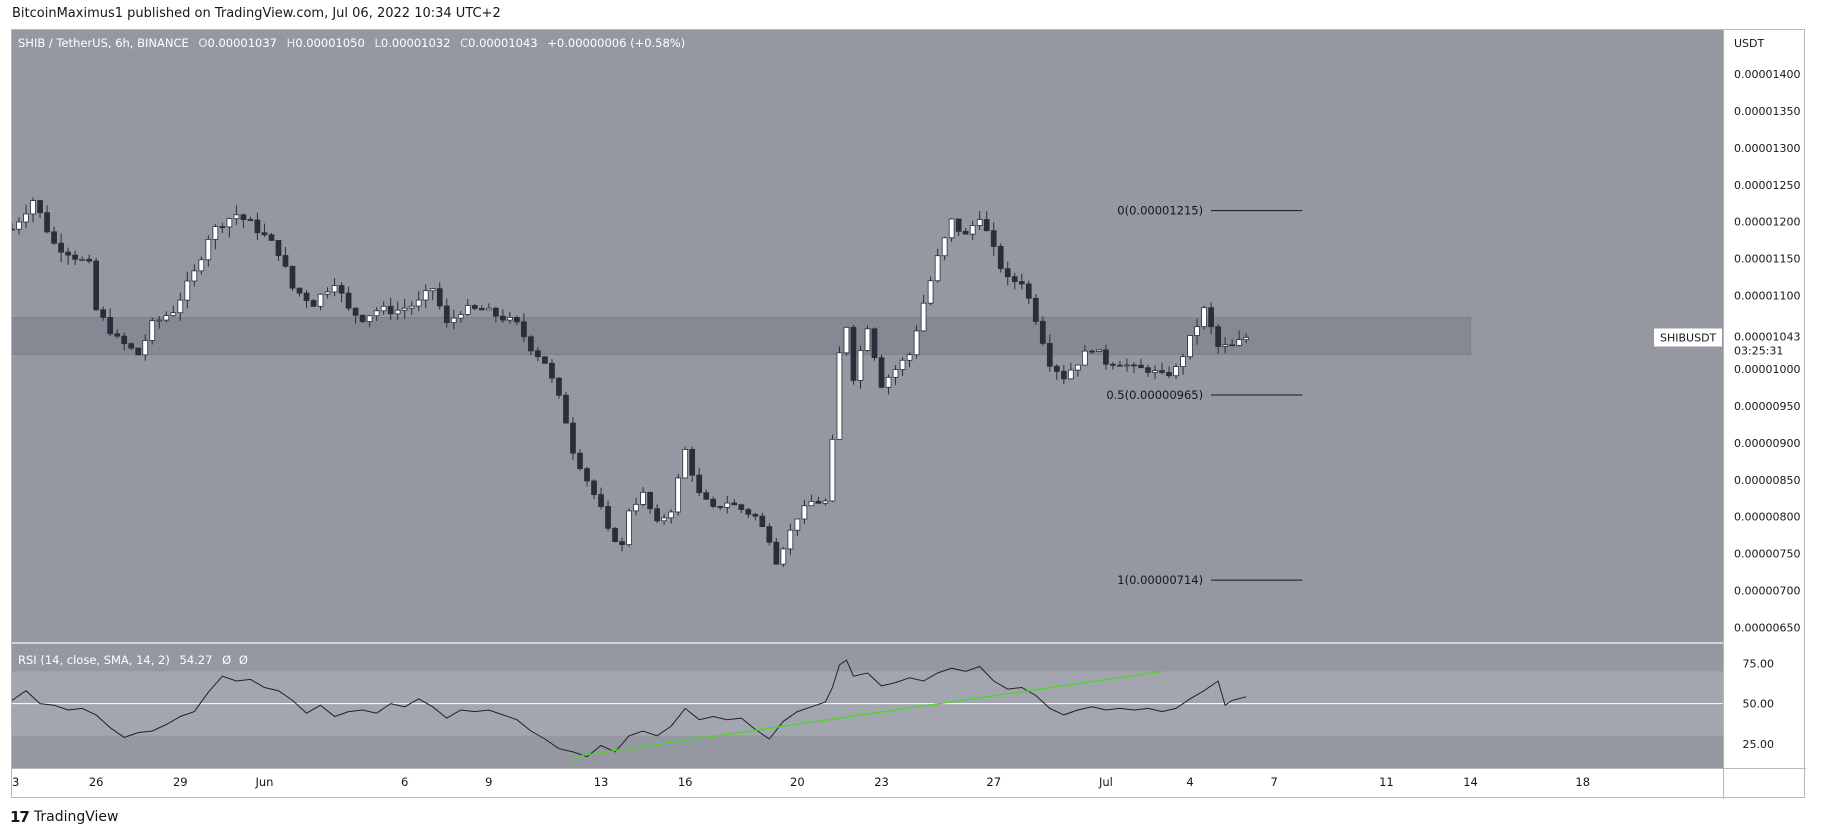 Image resolution: width=1824 pixels, height=836 pixels. What do you see at coordinates (15, 782) in the screenshot?
I see `time-tick-label: 23` at bounding box center [15, 782].